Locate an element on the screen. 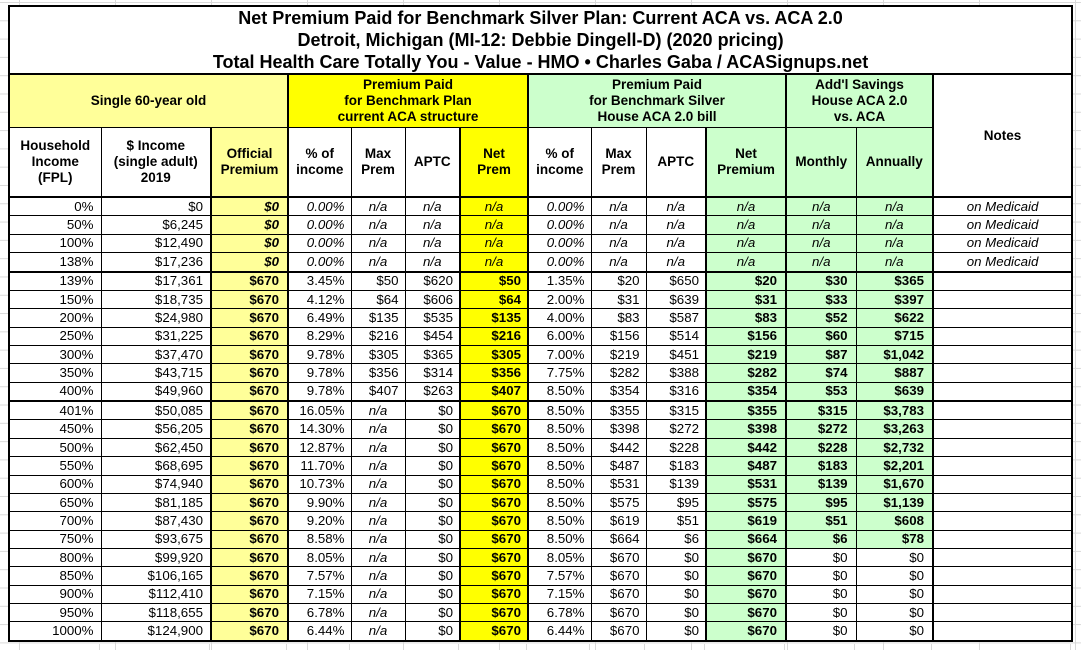  cell-aca_aptc: $606 is located at coordinates (432, 299).